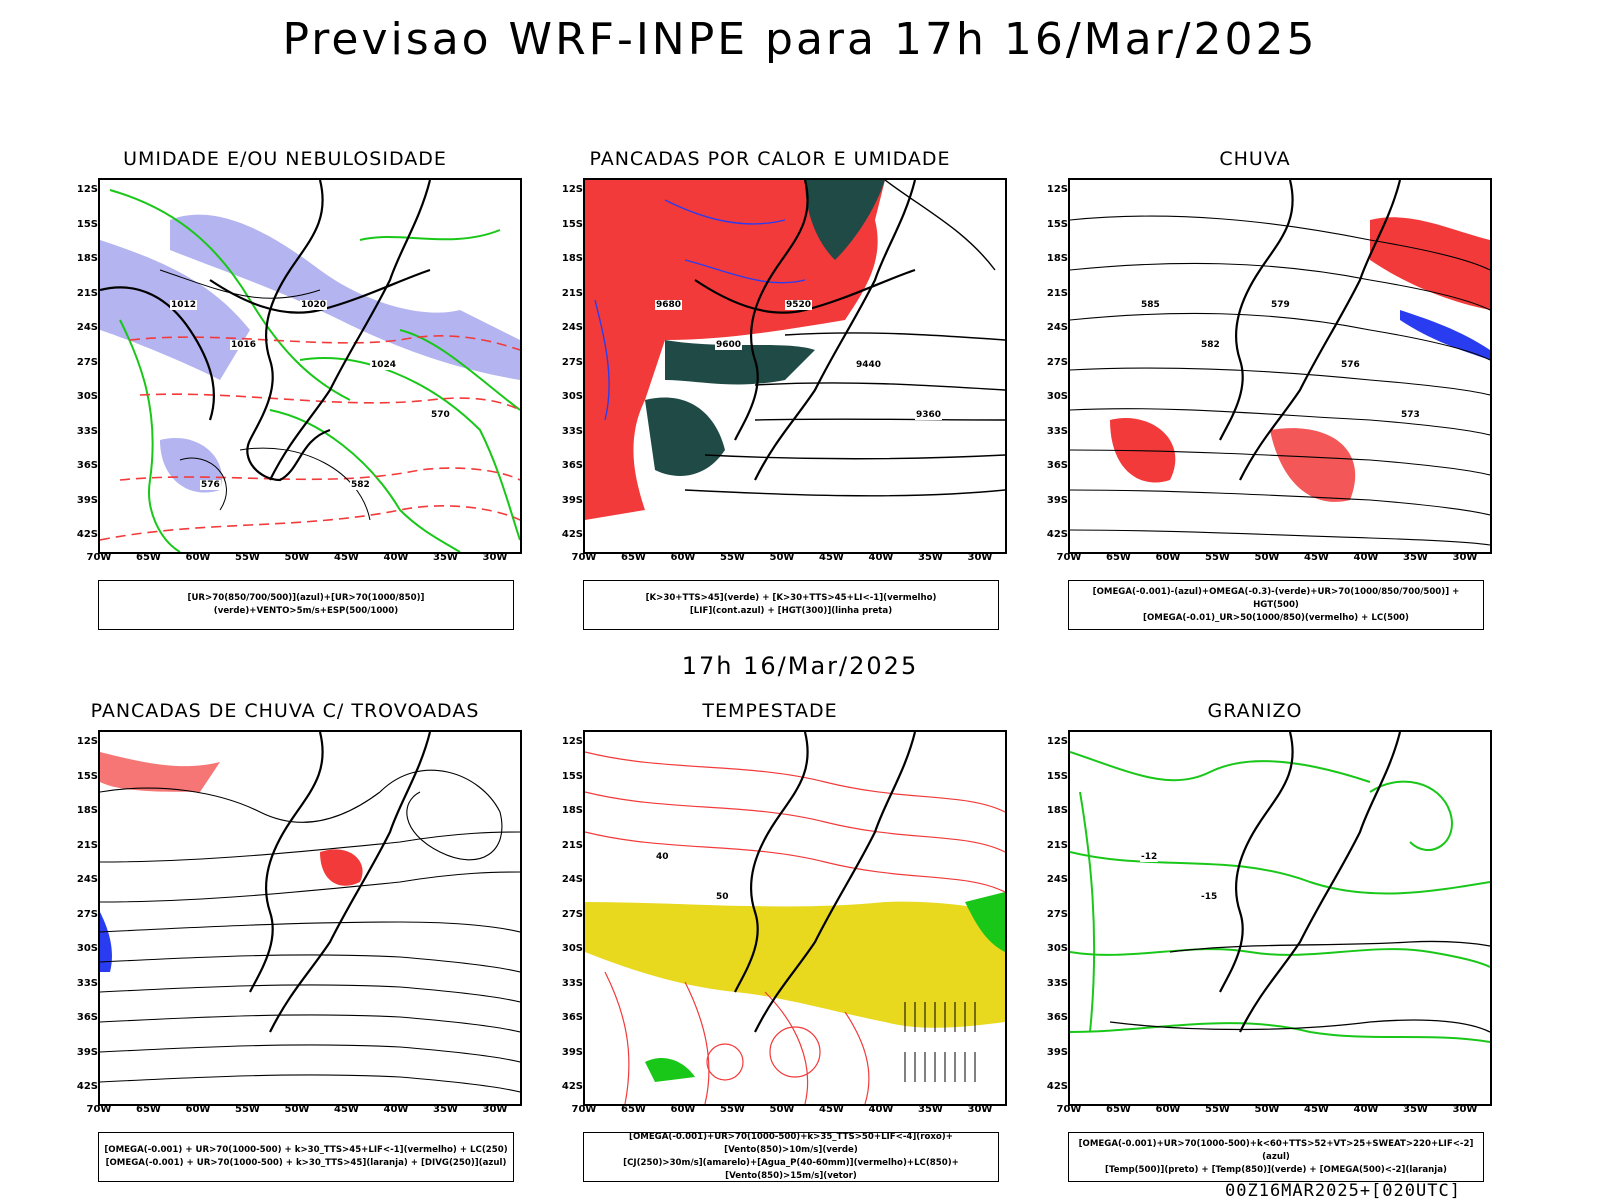  What do you see at coordinates (285, 711) in the screenshot?
I see `panel-title: PANCADAS DE CHUVA C/ TROVOADAS` at bounding box center [285, 711].